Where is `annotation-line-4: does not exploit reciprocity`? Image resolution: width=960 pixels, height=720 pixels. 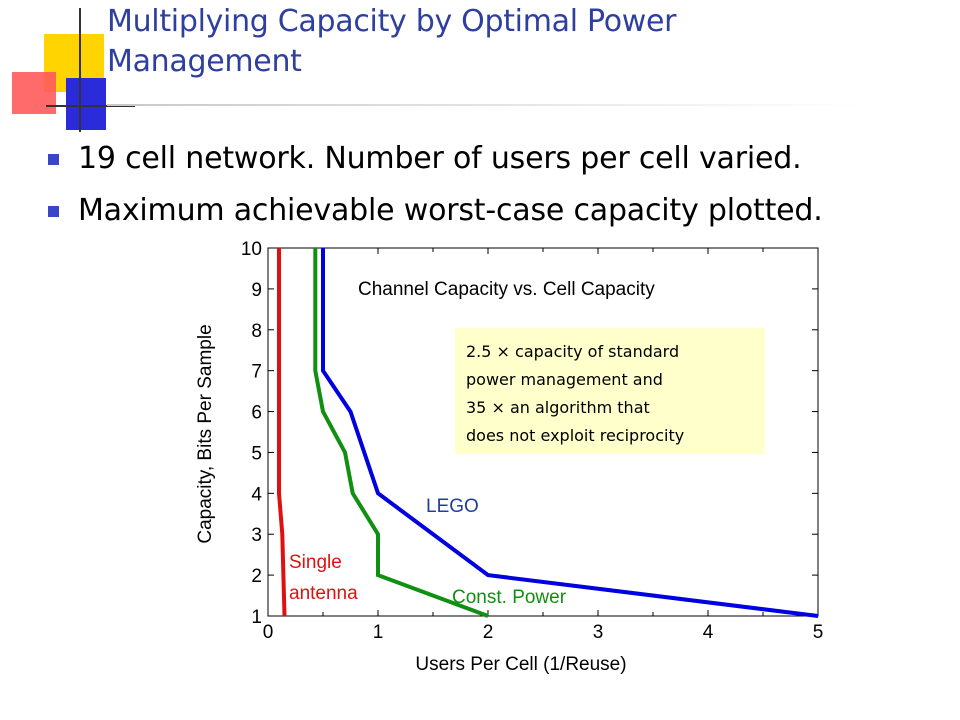 annotation-line-4: does not exploit reciprocity is located at coordinates (575, 435).